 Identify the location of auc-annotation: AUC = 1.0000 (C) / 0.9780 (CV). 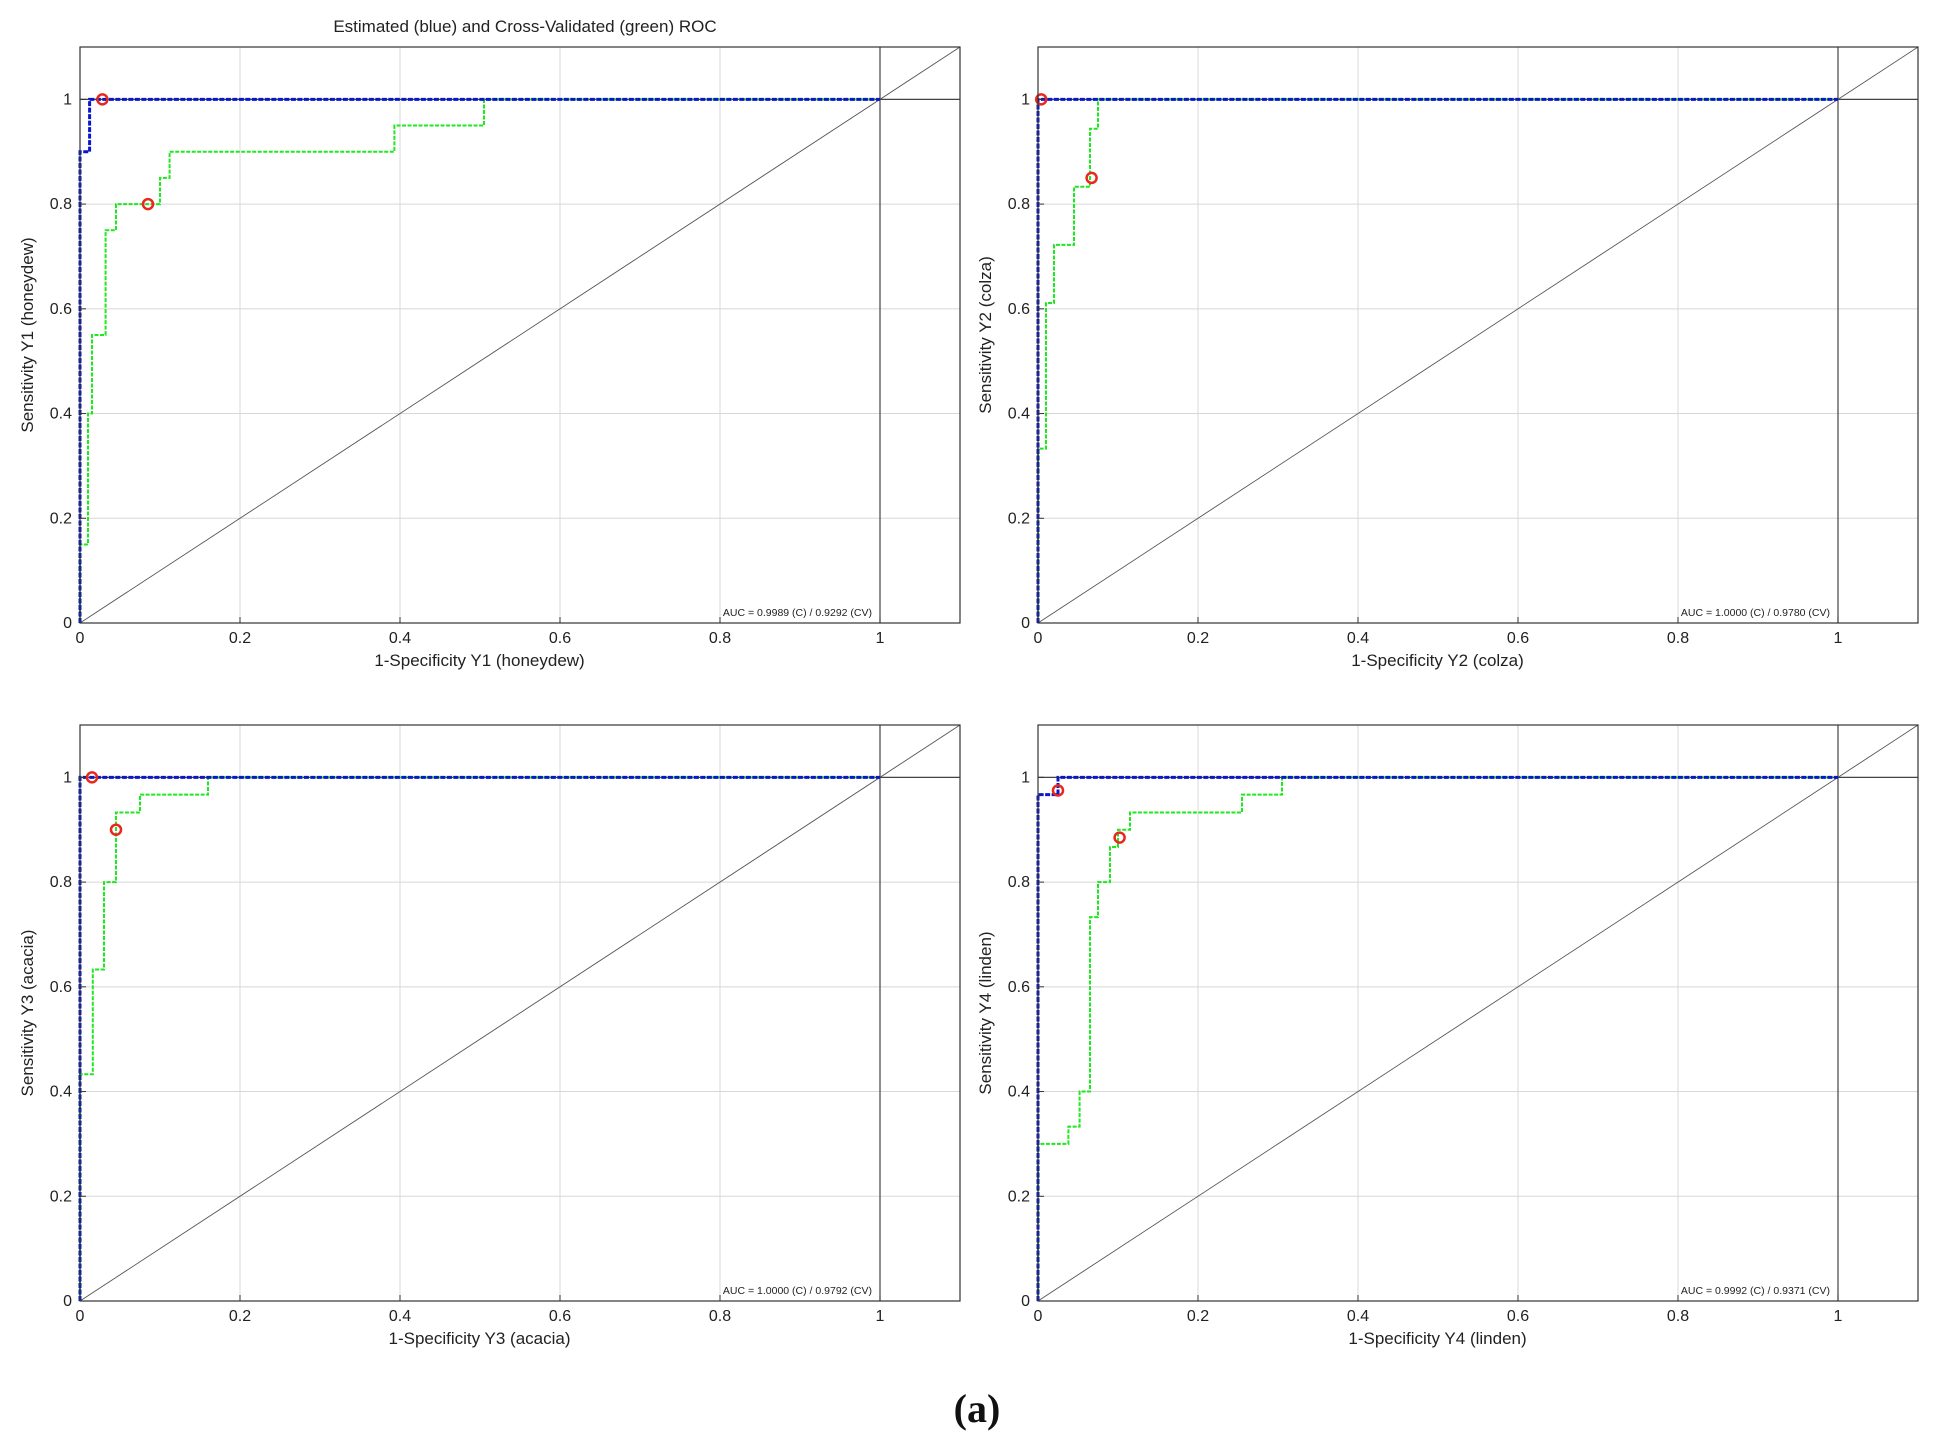
(1755, 613).